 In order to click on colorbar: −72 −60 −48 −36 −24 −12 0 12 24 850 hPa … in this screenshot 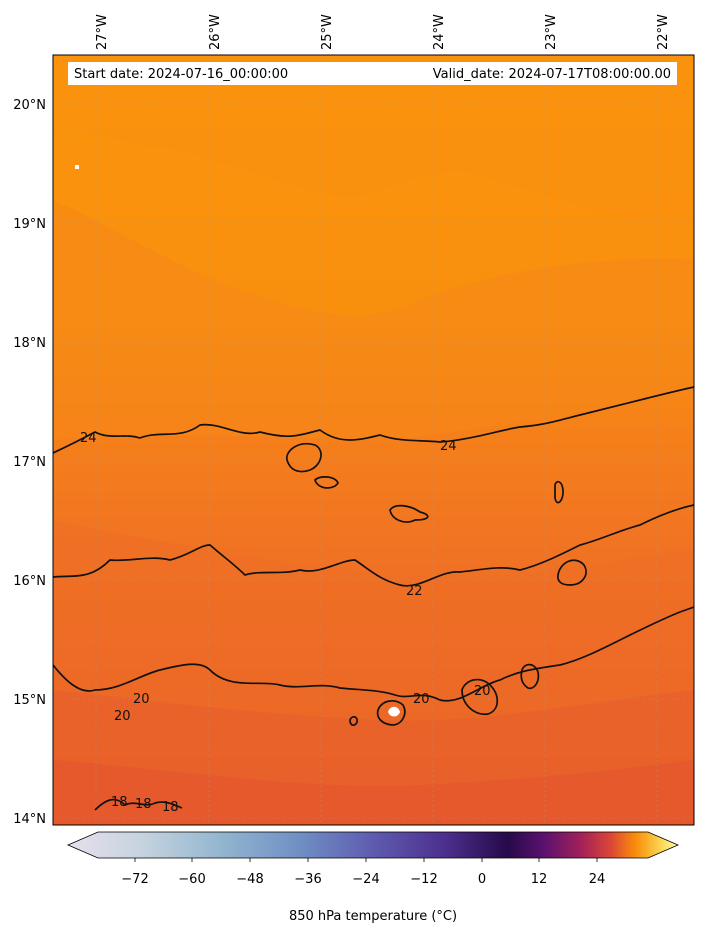, I will do `click(373, 877)`.